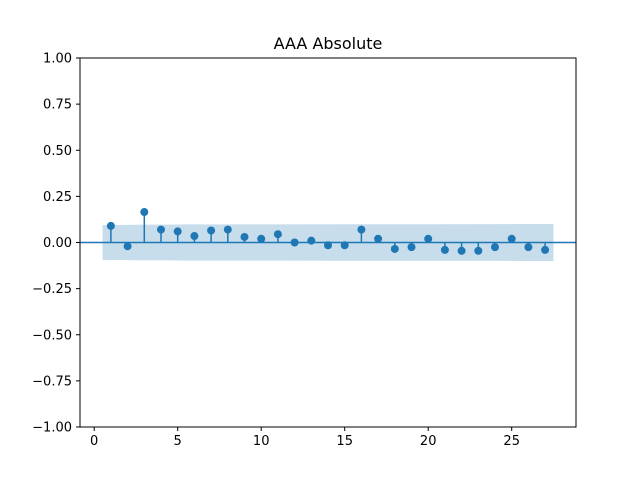 Image resolution: width=640 pixels, height=480 pixels. What do you see at coordinates (428, 441) in the screenshot?
I see `x-tick-label: 20` at bounding box center [428, 441].